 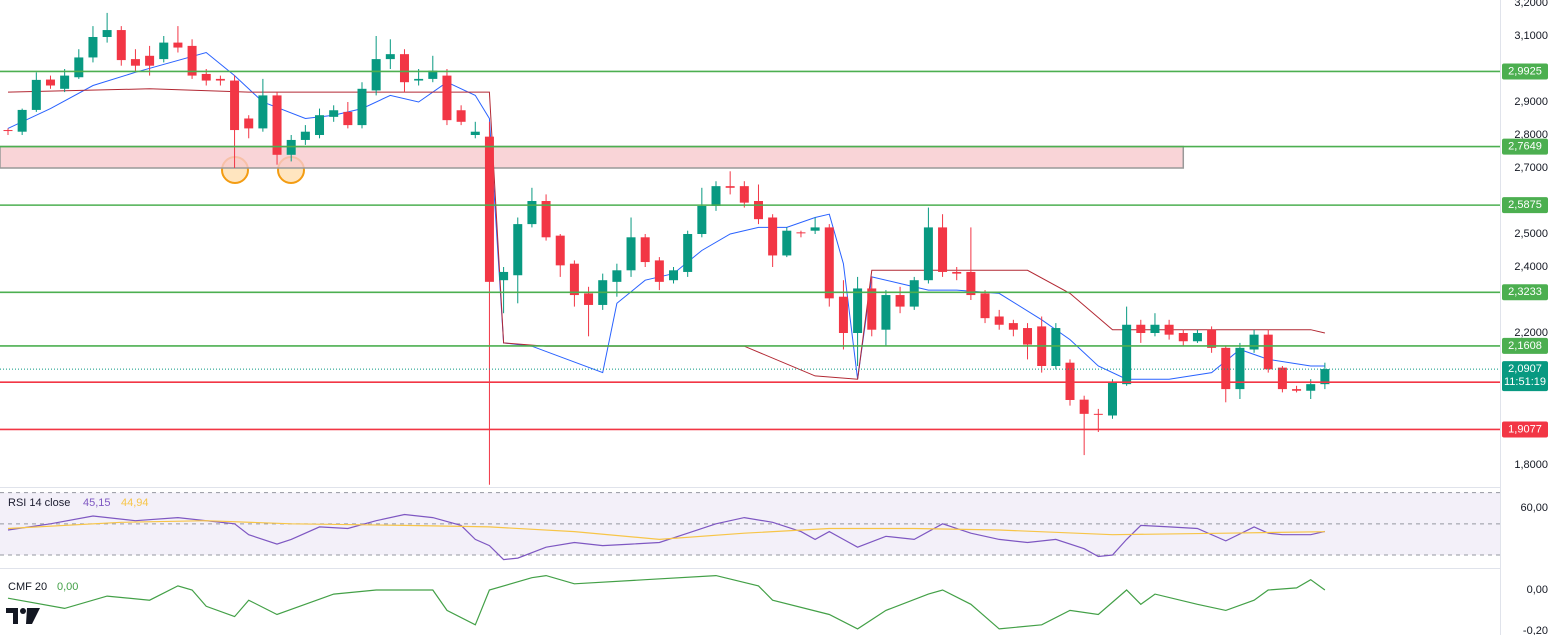 What do you see at coordinates (1537, 590) in the screenshot?
I see `y-tick-label: 0,00` at bounding box center [1537, 590].